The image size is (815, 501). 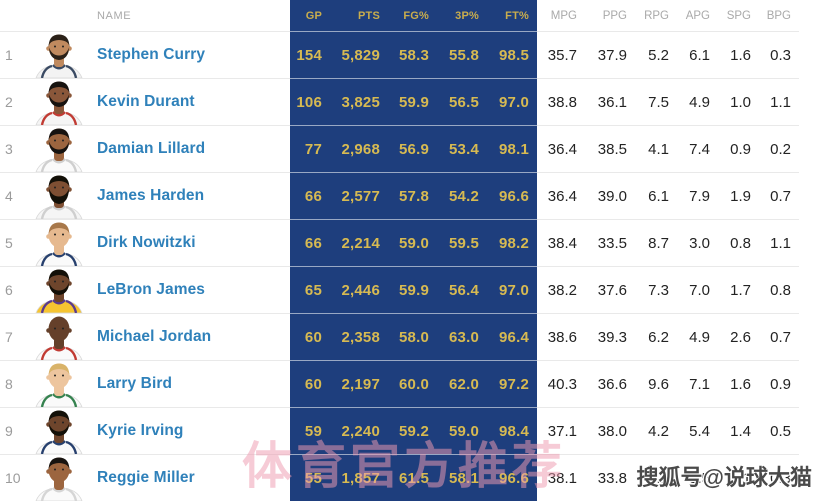 What do you see at coordinates (412, 195) in the screenshot?
I see `fg-pct-cell: 57.8` at bounding box center [412, 195].